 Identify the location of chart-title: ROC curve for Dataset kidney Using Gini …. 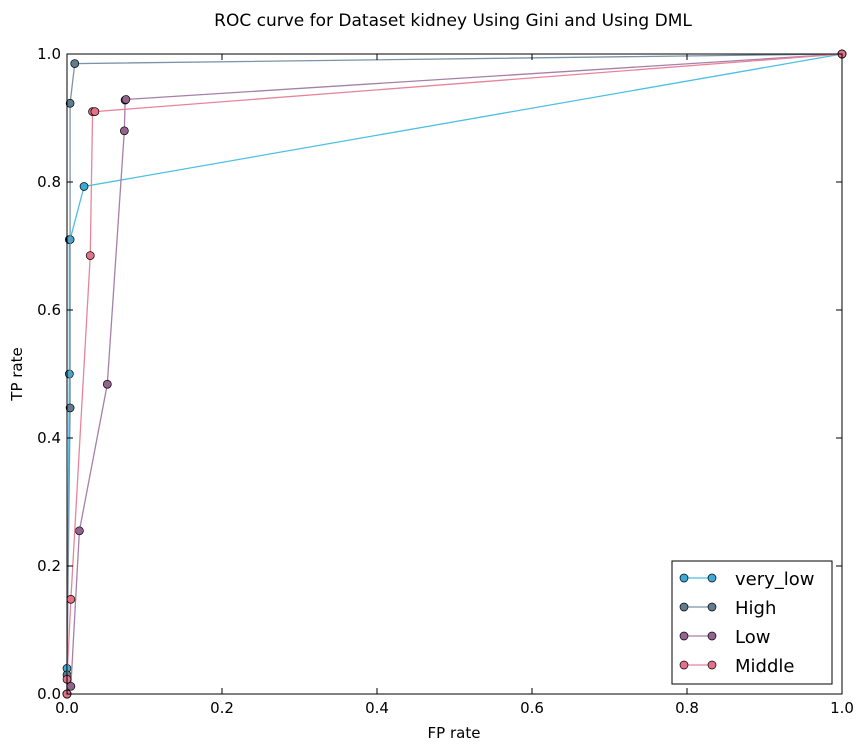
(453, 21).